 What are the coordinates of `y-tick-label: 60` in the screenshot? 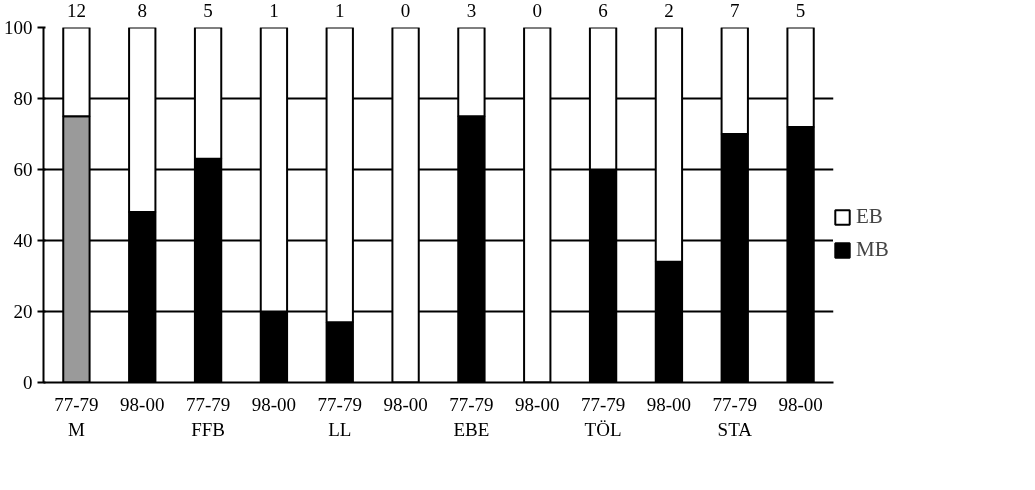 It's located at (23, 169).